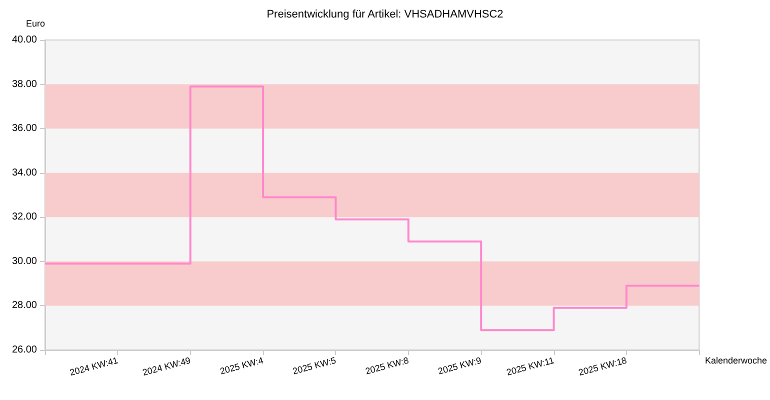 The width and height of the screenshot is (770, 400). What do you see at coordinates (25, 350) in the screenshot?
I see `y-tick-label: 26.00` at bounding box center [25, 350].